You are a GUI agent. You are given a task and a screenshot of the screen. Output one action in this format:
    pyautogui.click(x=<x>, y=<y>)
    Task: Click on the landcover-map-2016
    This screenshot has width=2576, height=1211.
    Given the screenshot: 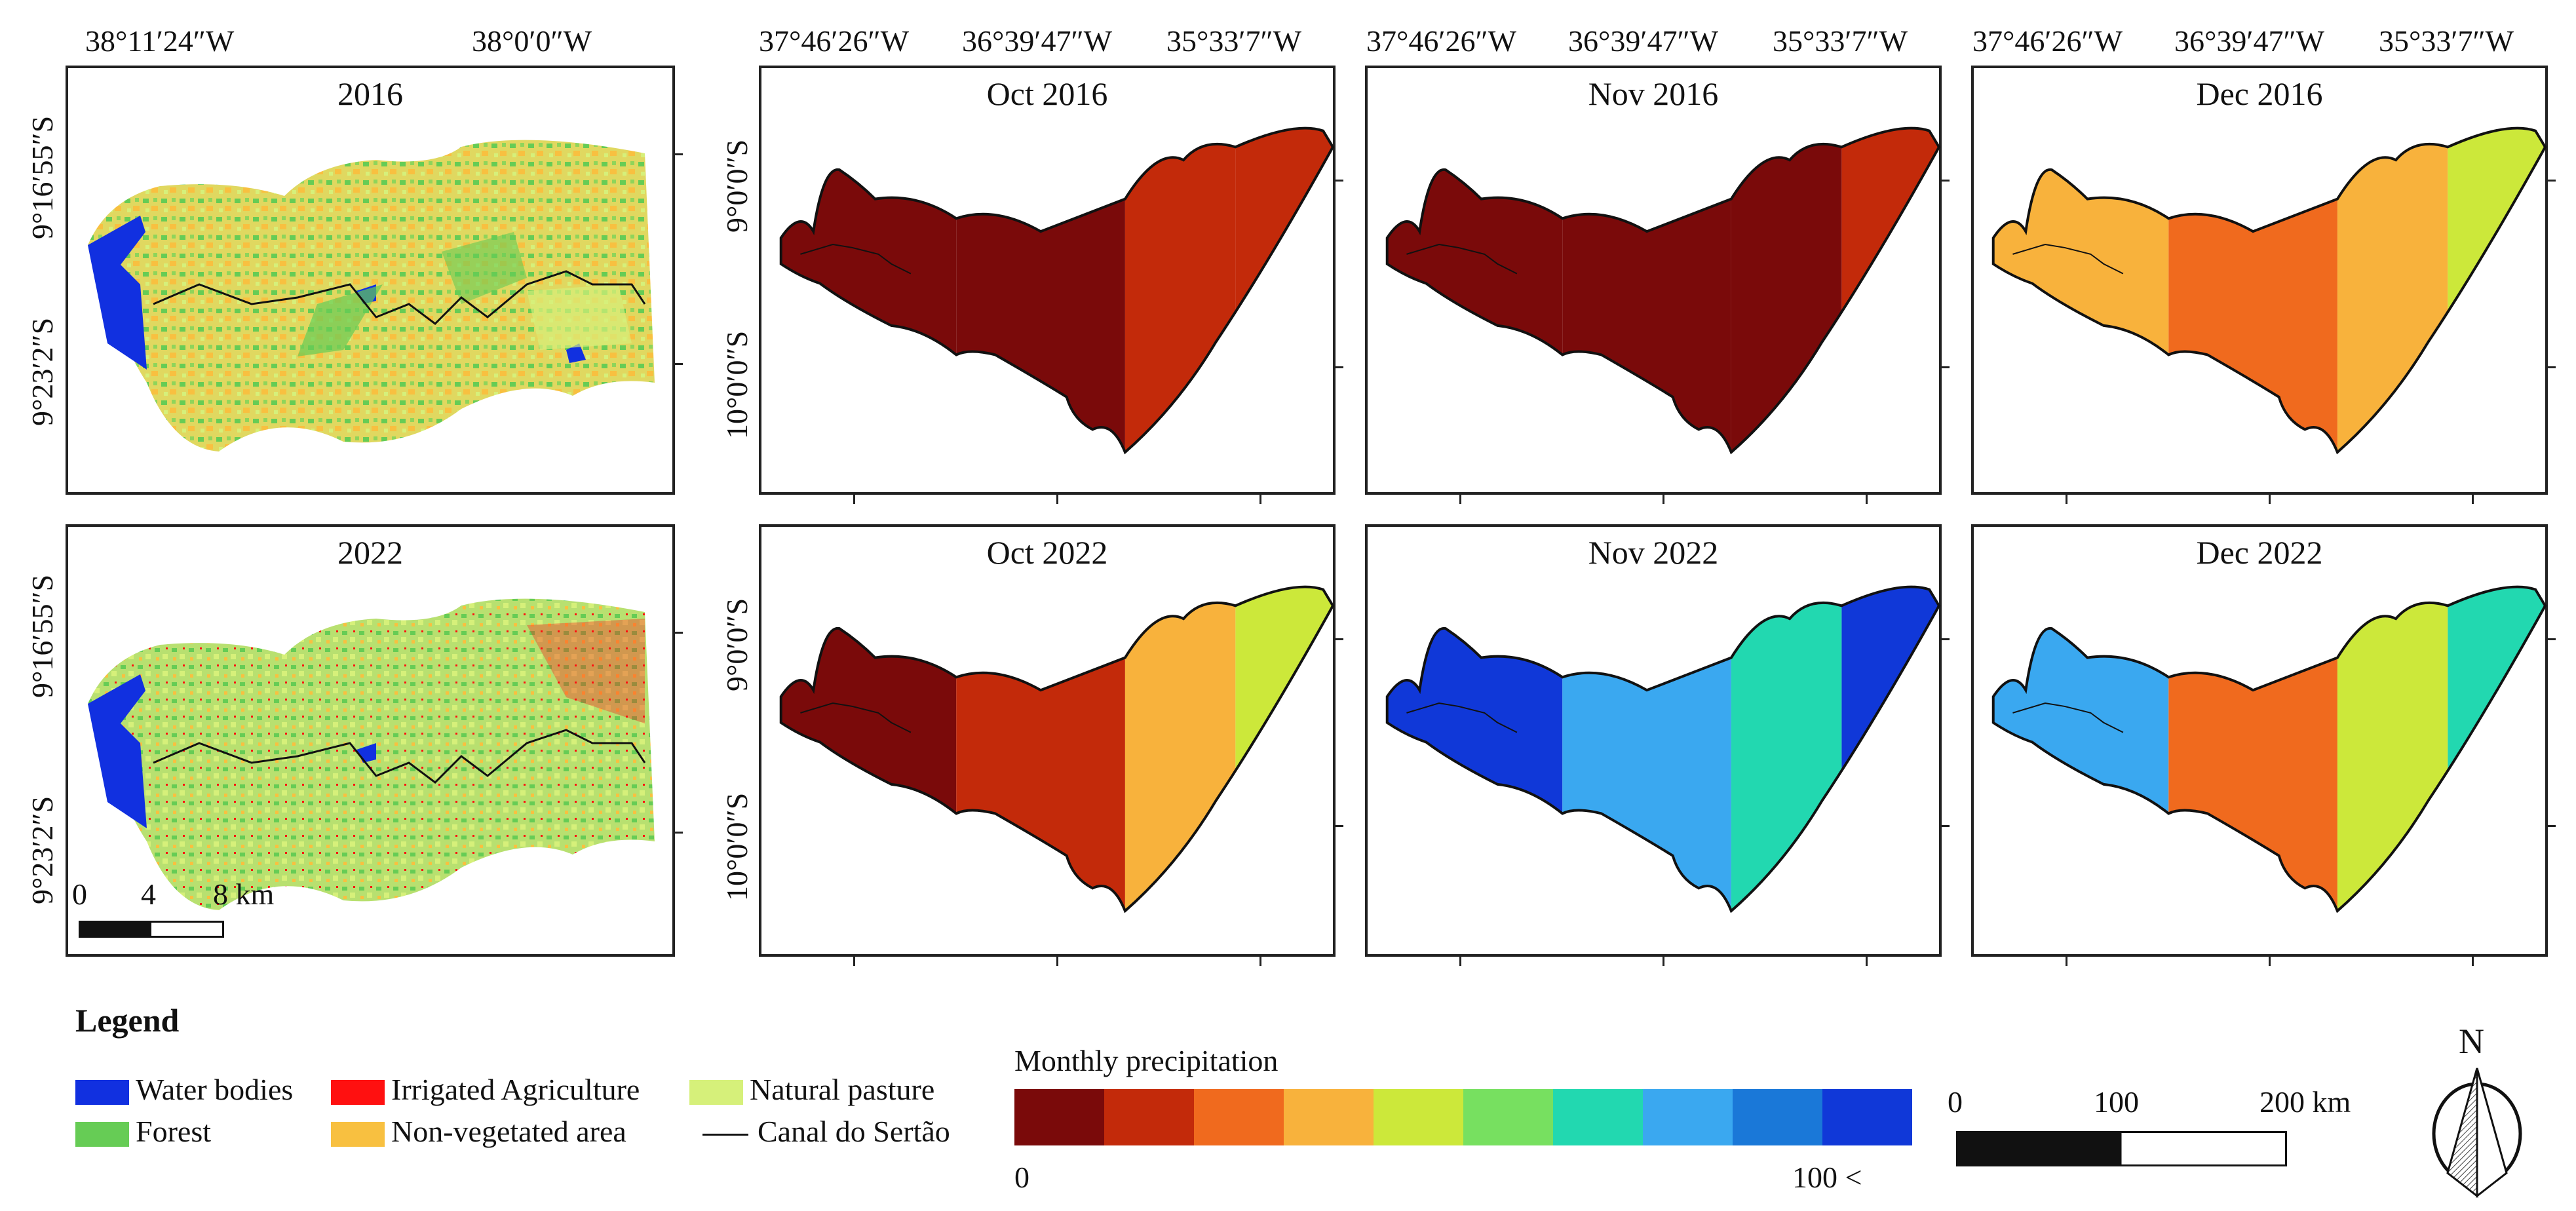 What is the action you would take?
    pyautogui.click(x=371, y=296)
    